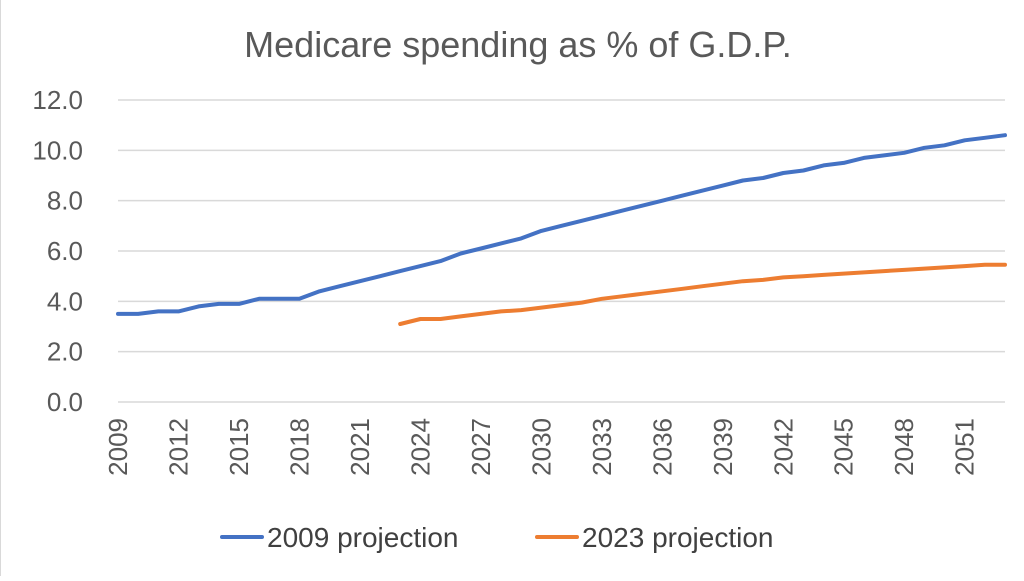 The height and width of the screenshot is (581, 1024). I want to click on y-axis-tick-labels: 0.0 2.0 4.0 6.0 8.0 10.0 12.0, so click(57, 251).